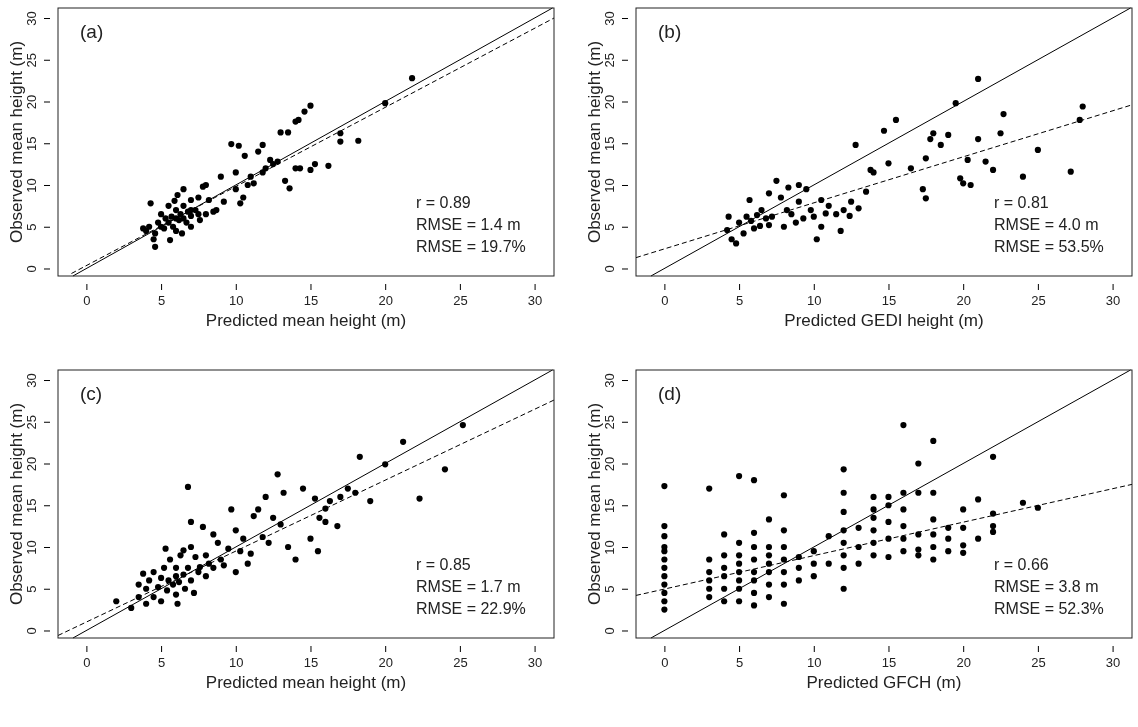 The image size is (1138, 727). Describe the element at coordinates (468, 224) in the screenshot. I see `annotation: RMSE = 1.4 m` at that location.